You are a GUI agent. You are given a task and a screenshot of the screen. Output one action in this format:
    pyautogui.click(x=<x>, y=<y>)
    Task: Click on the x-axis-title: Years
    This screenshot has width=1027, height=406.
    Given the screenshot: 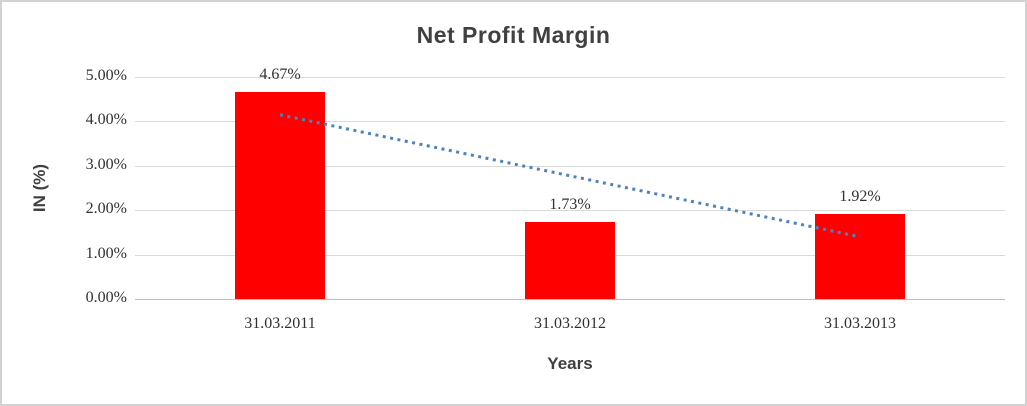 What is the action you would take?
    pyautogui.click(x=570, y=363)
    